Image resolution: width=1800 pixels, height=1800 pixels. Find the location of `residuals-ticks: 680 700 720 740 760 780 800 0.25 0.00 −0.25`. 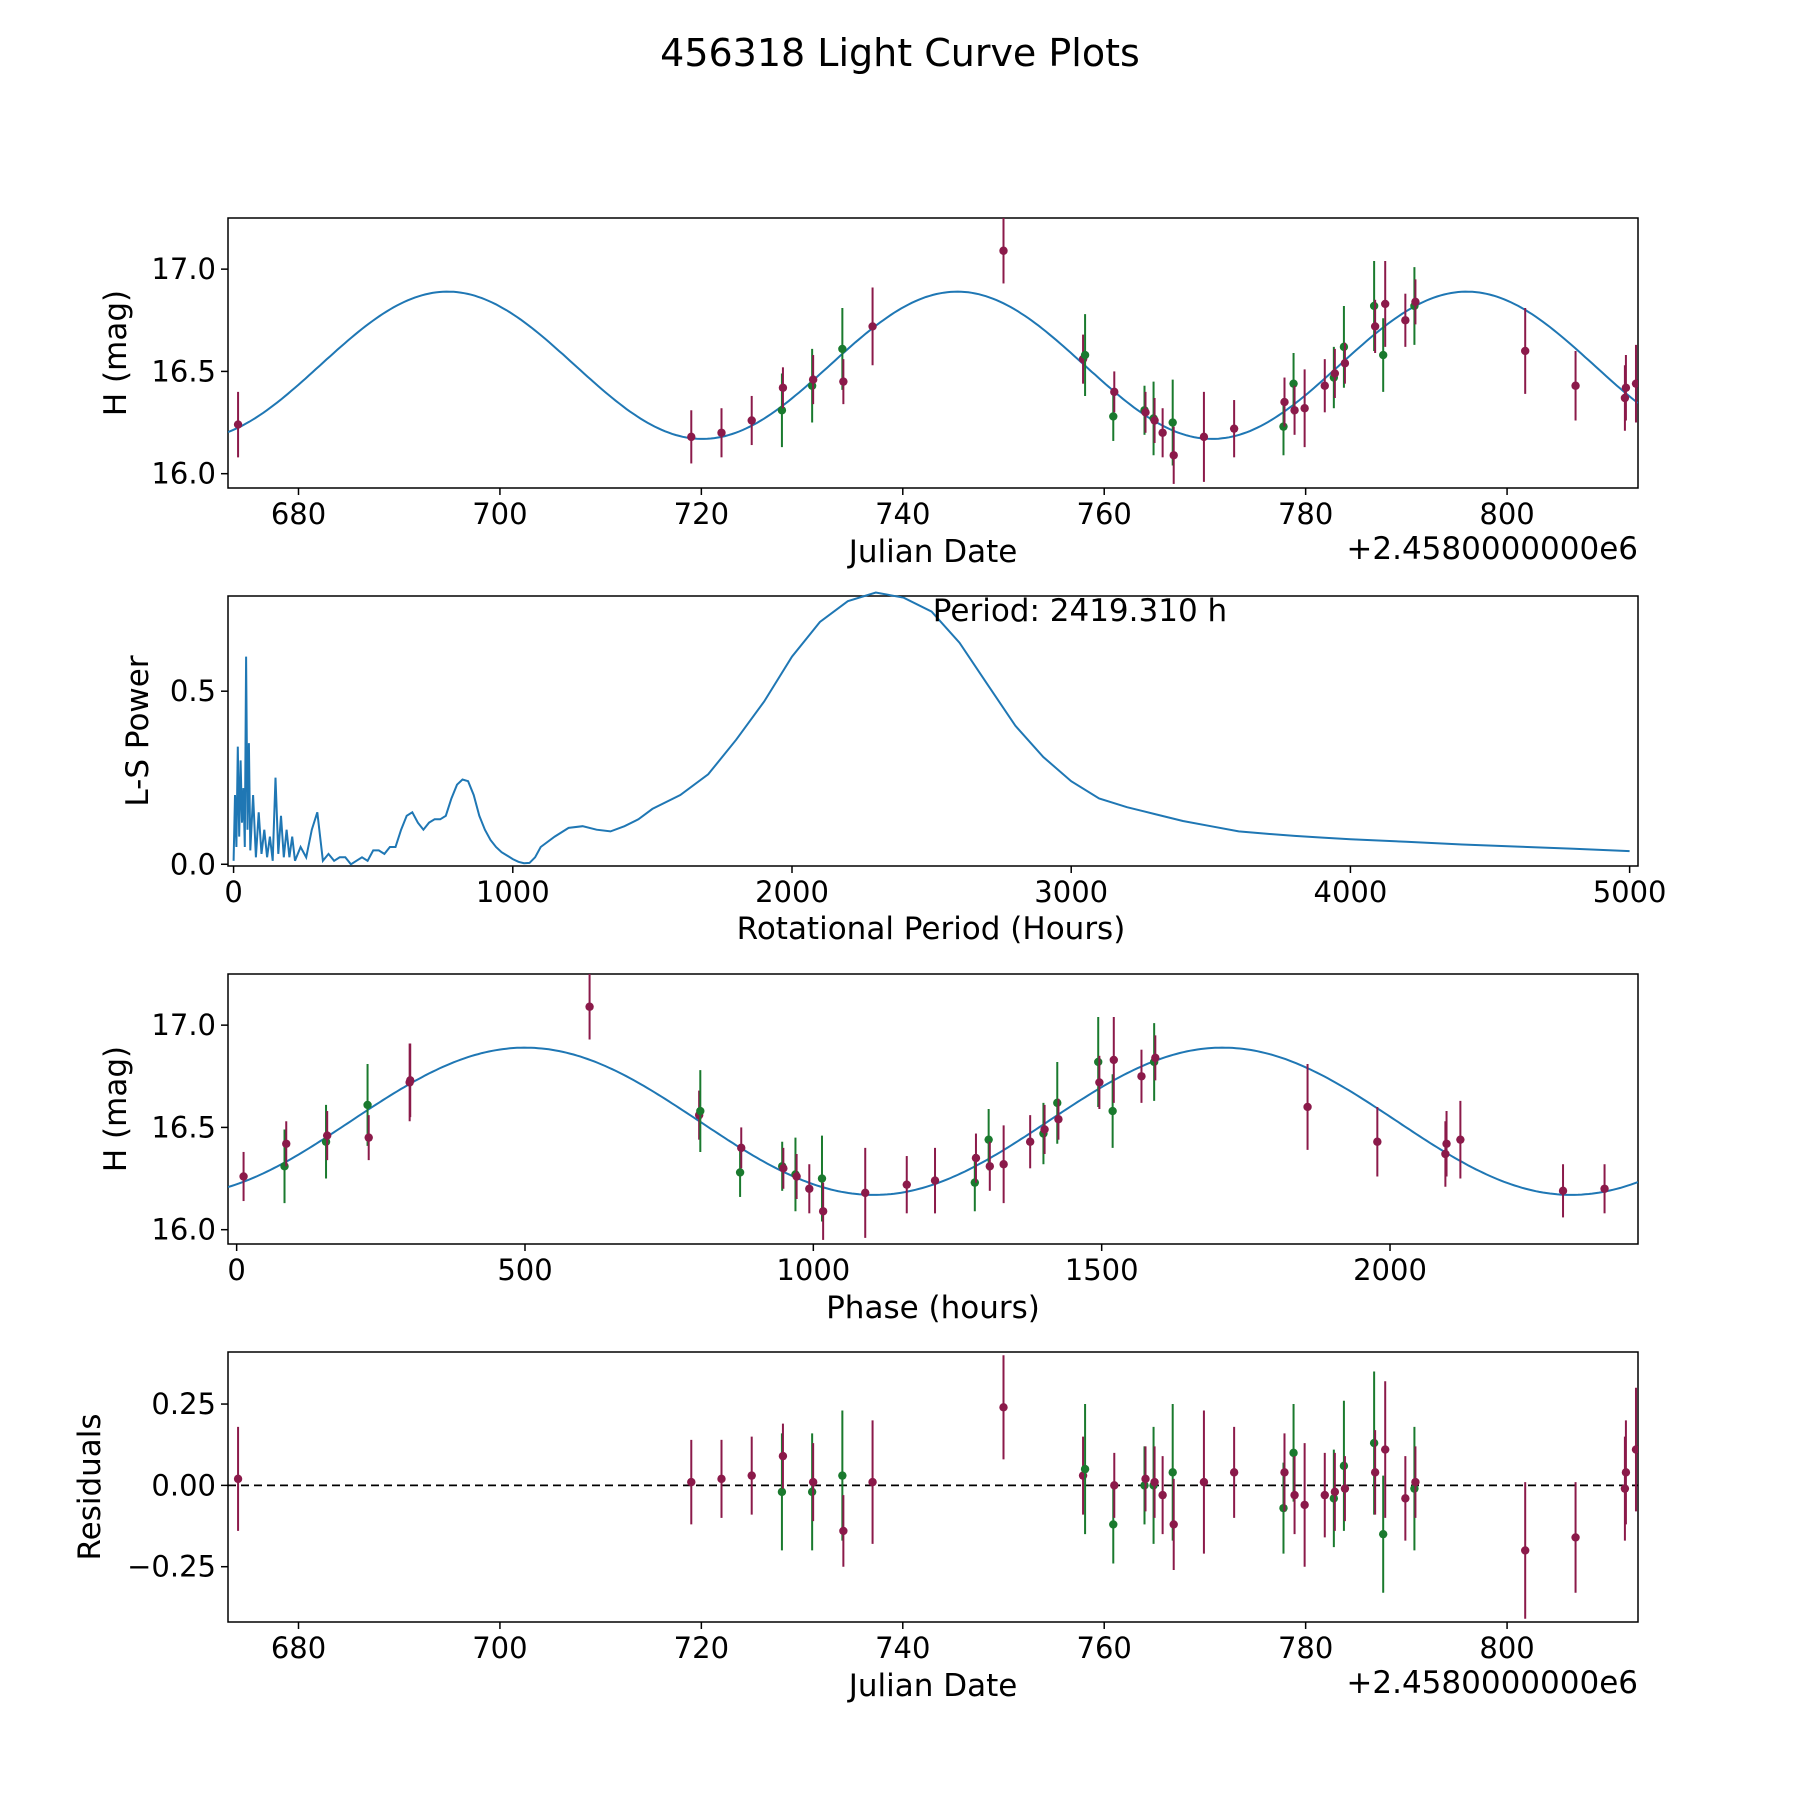

residuals-ticks: 680 700 720 740 760 780 800 0.25 0.00 −0.25 is located at coordinates (831, 1526).